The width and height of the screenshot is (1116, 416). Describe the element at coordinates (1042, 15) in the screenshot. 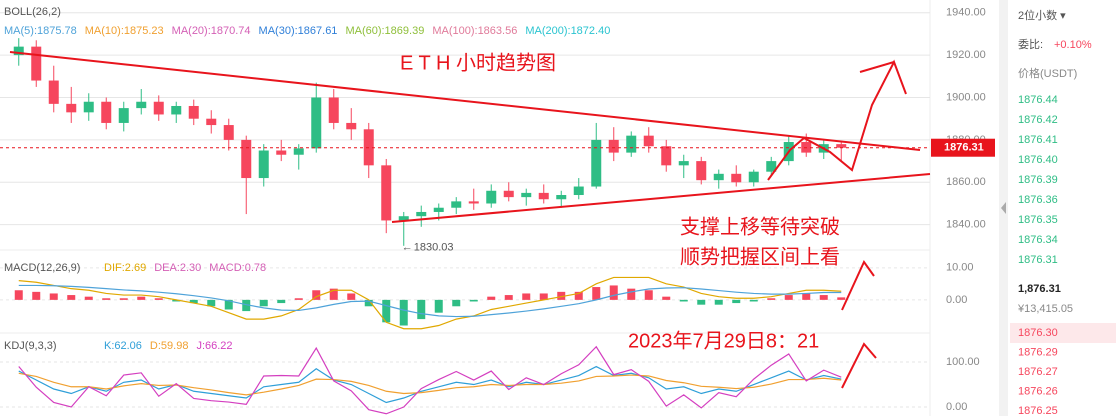

I see `precision-select: 2位小数 ▾` at that location.